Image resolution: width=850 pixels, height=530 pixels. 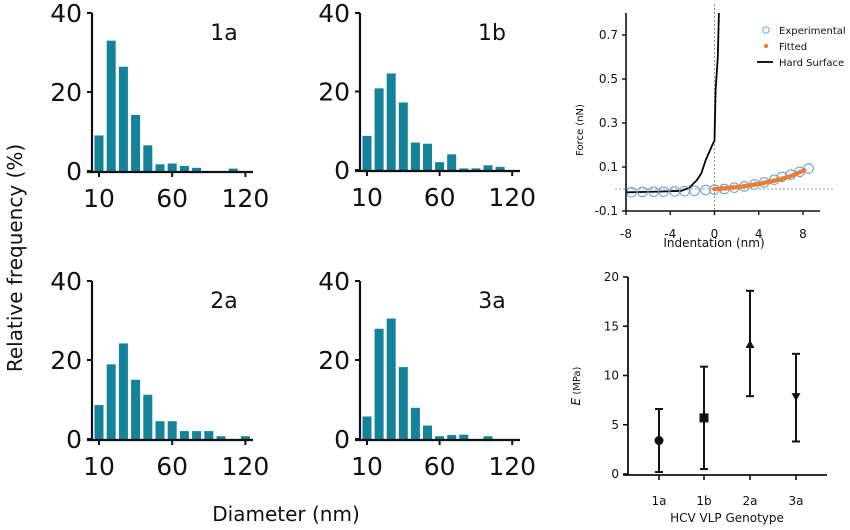 I want to click on y-tick-label: 0.7, so click(x=608, y=35).